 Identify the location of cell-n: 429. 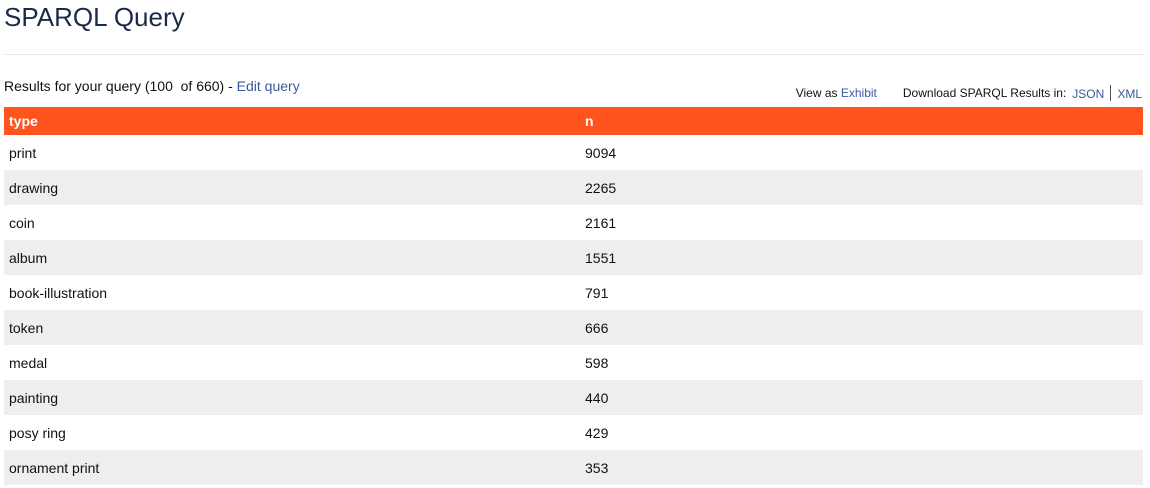
(597, 432).